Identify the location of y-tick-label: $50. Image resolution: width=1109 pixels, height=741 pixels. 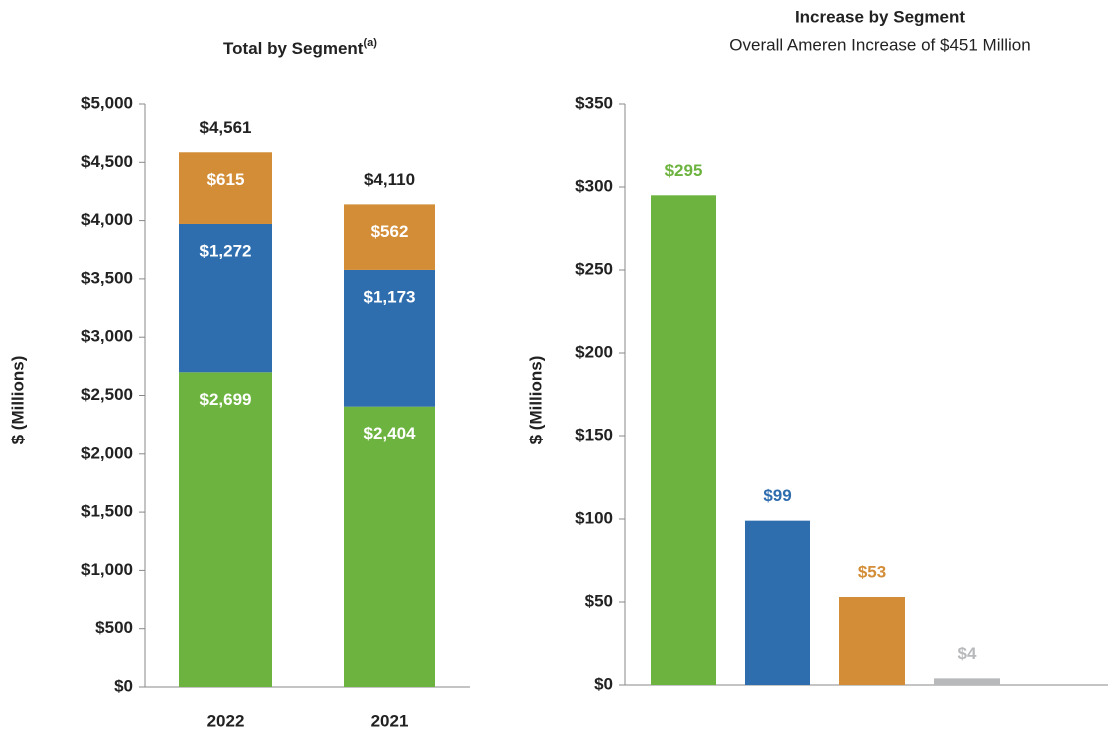
(599, 600).